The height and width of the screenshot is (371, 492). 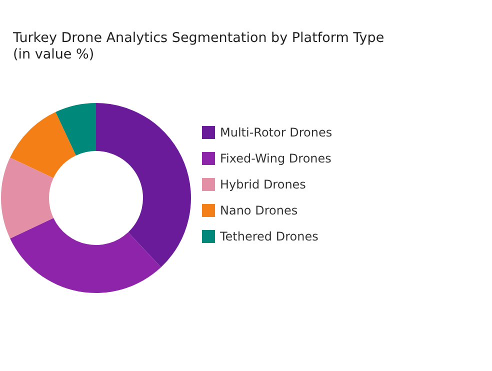 I want to click on chart-subtitle: (in value %), so click(x=53, y=54).